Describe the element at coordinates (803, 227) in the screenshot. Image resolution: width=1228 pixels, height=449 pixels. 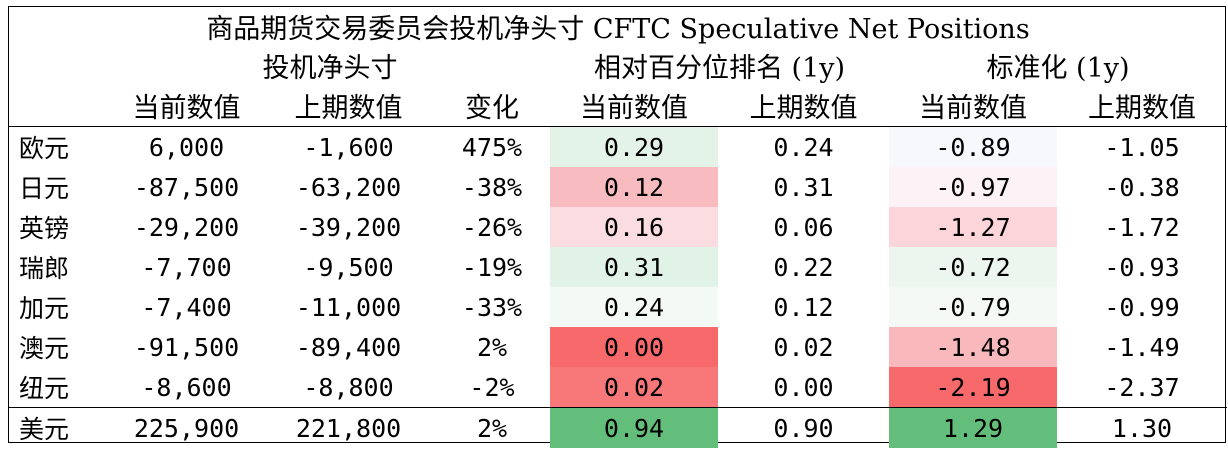
I see `rank-previous-cell: 0.06` at that location.